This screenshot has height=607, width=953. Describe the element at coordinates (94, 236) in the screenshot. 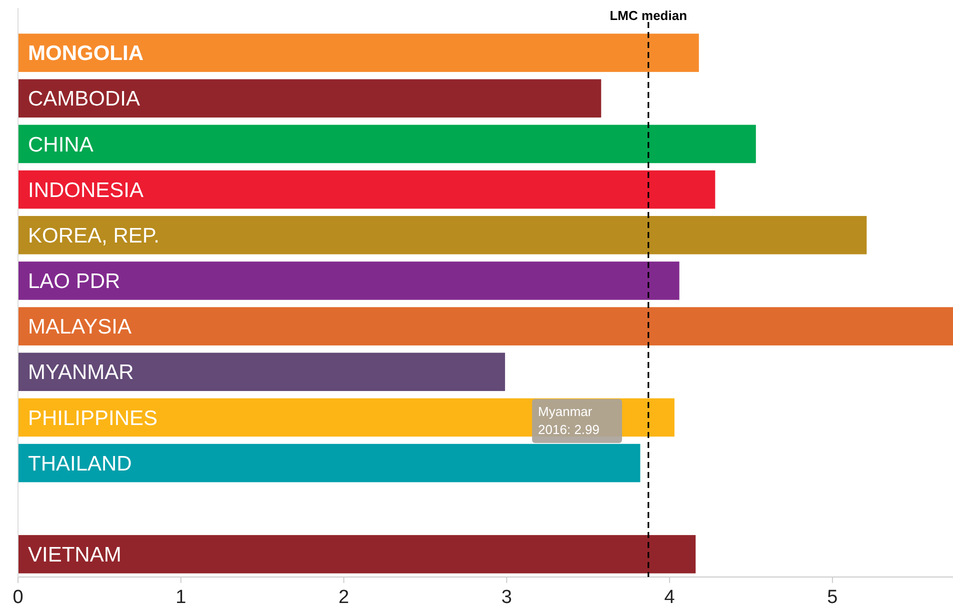

I see `y-tick-label: KOREA, REP.` at that location.